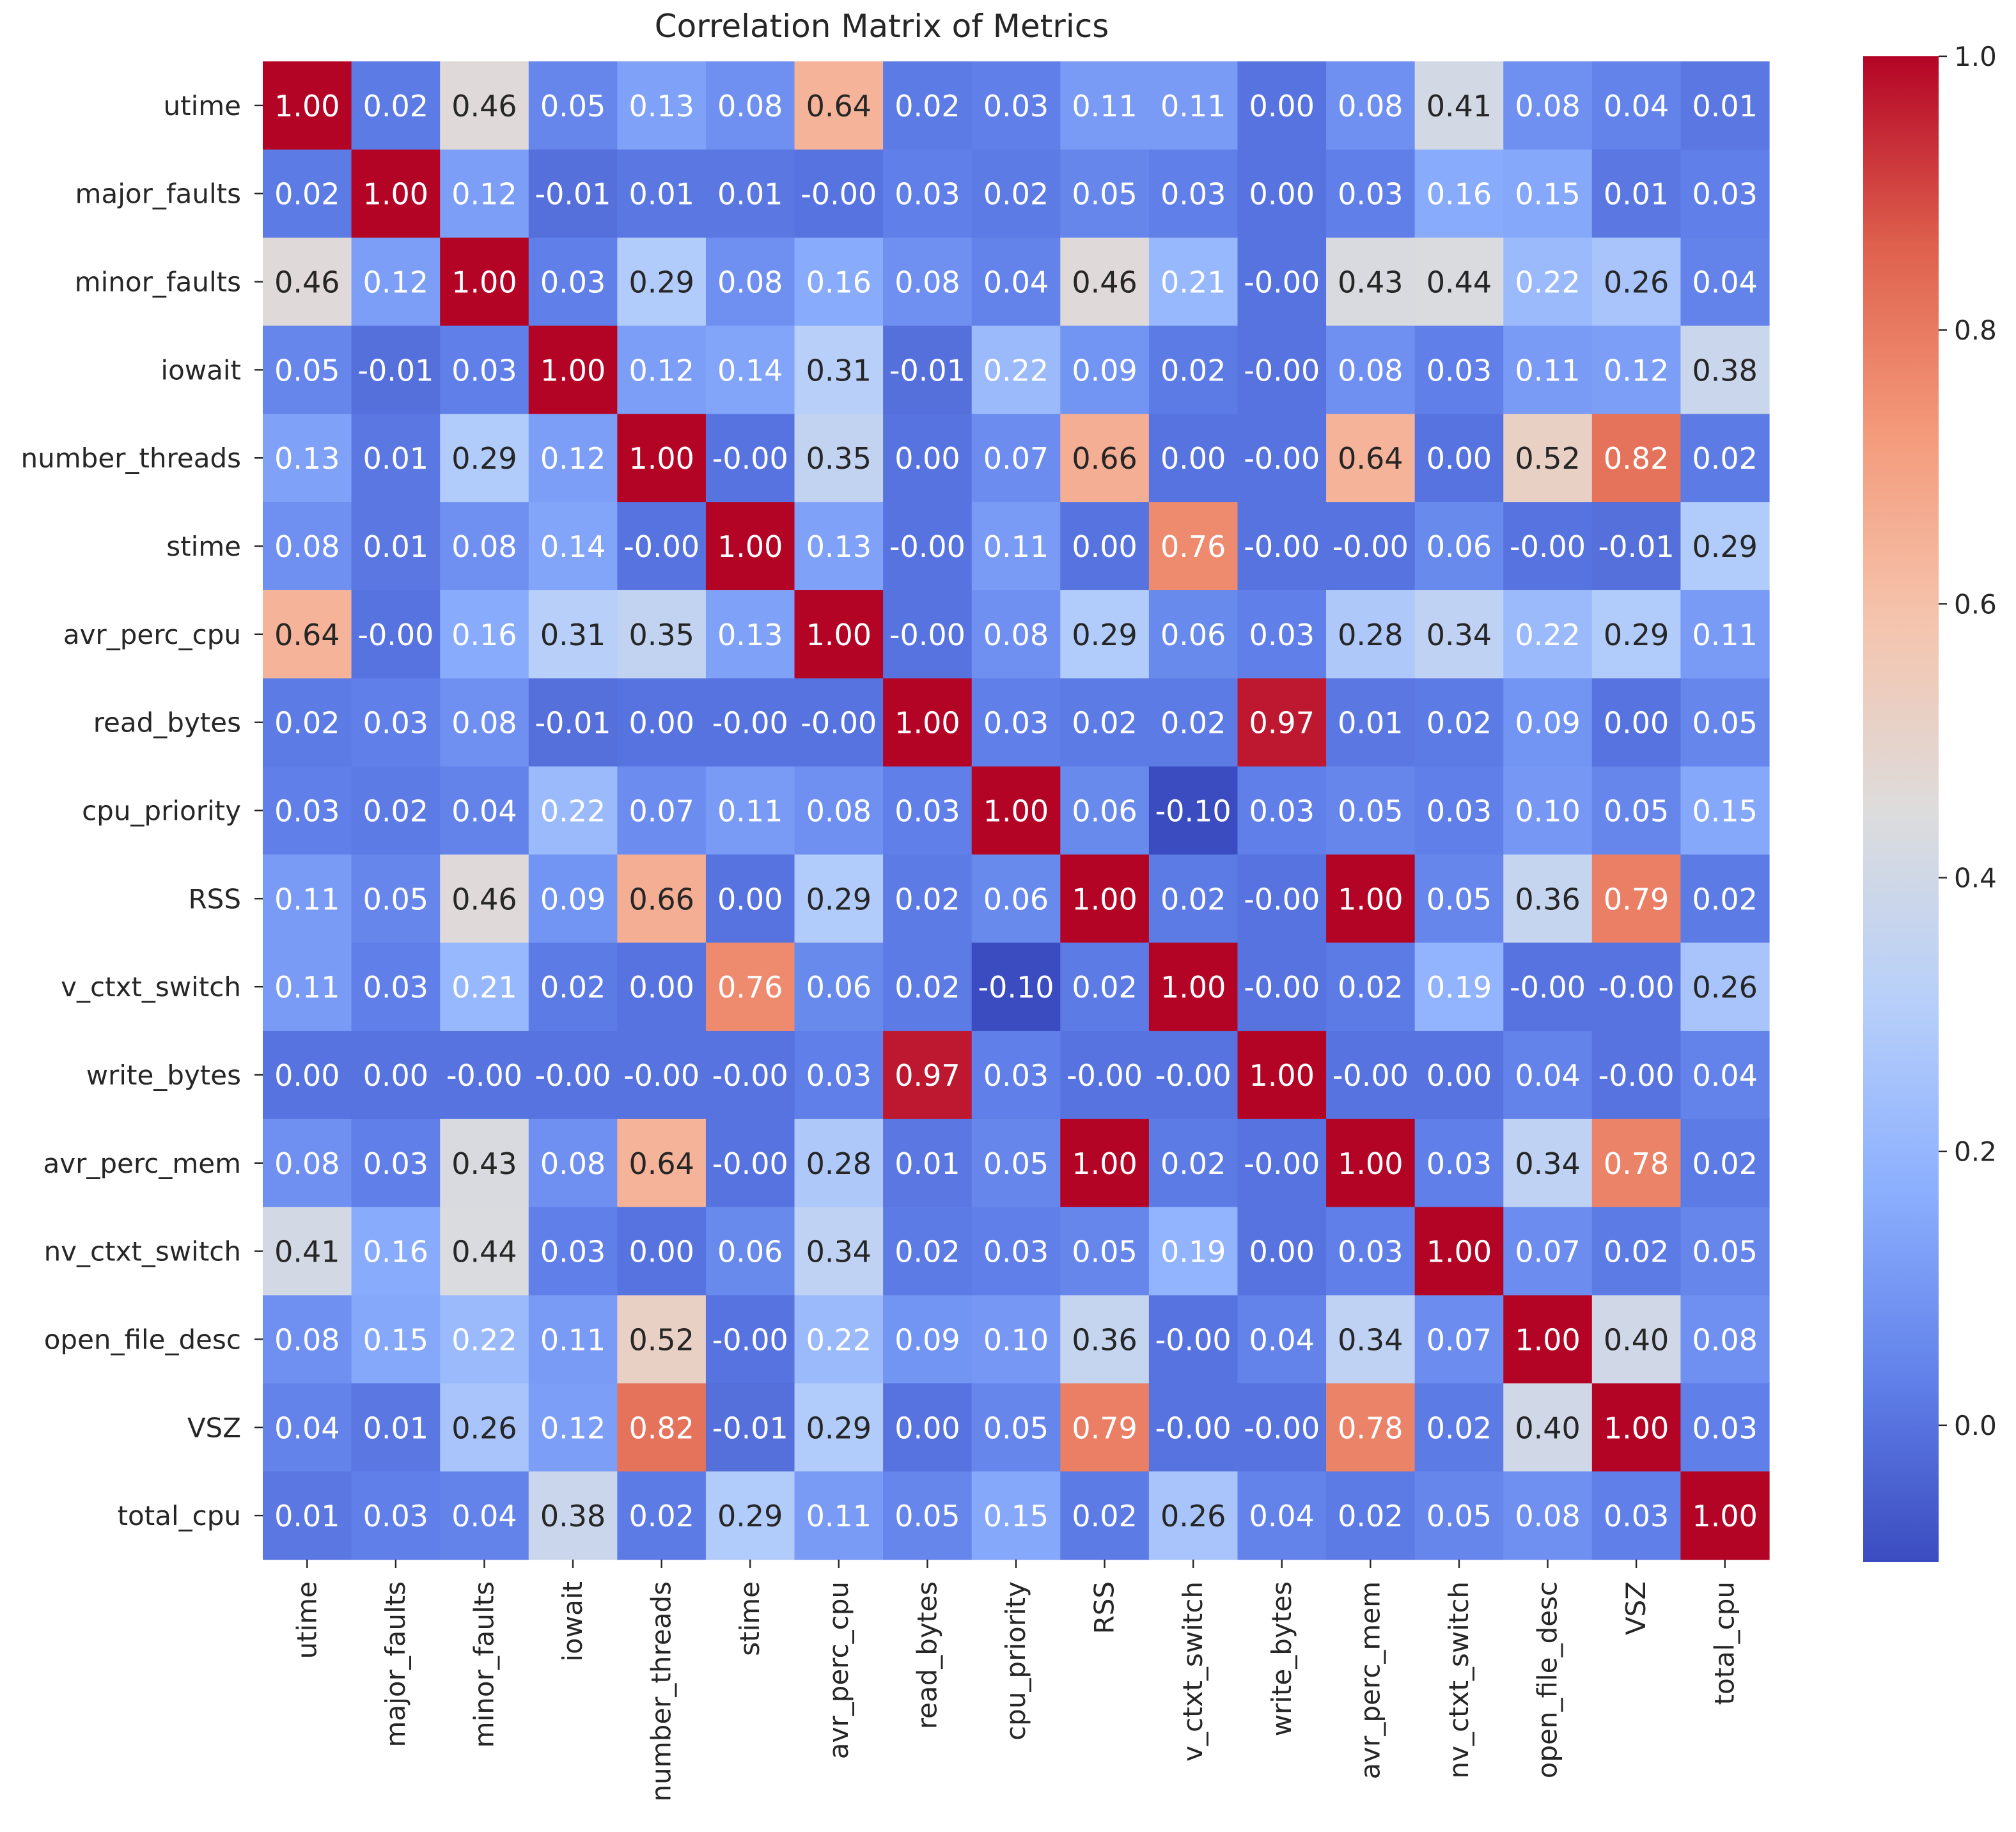  I want to click on heatmap-cell-write_bytes-minor_faults, so click(485, 1075).